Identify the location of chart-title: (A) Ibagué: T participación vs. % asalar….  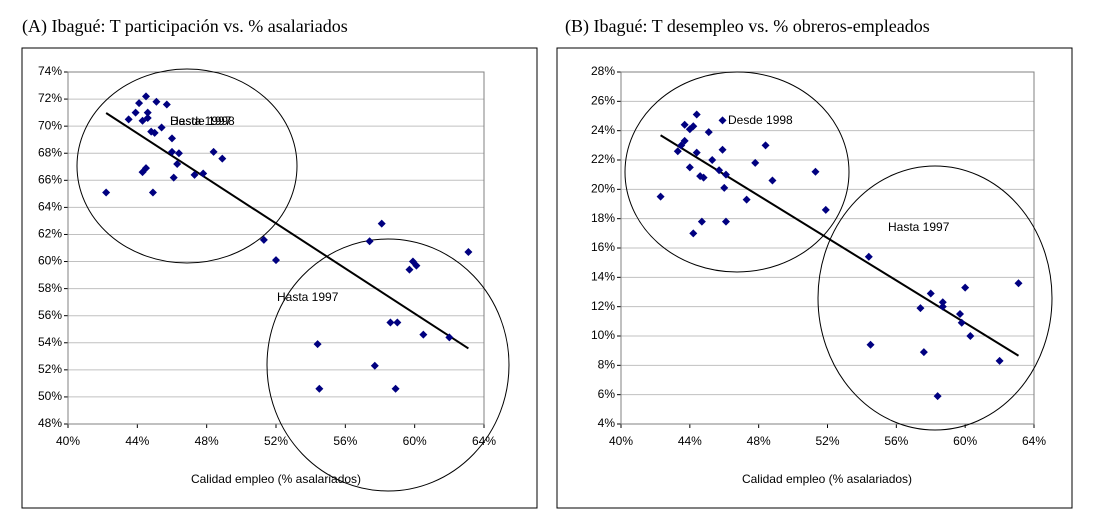
(185, 26).